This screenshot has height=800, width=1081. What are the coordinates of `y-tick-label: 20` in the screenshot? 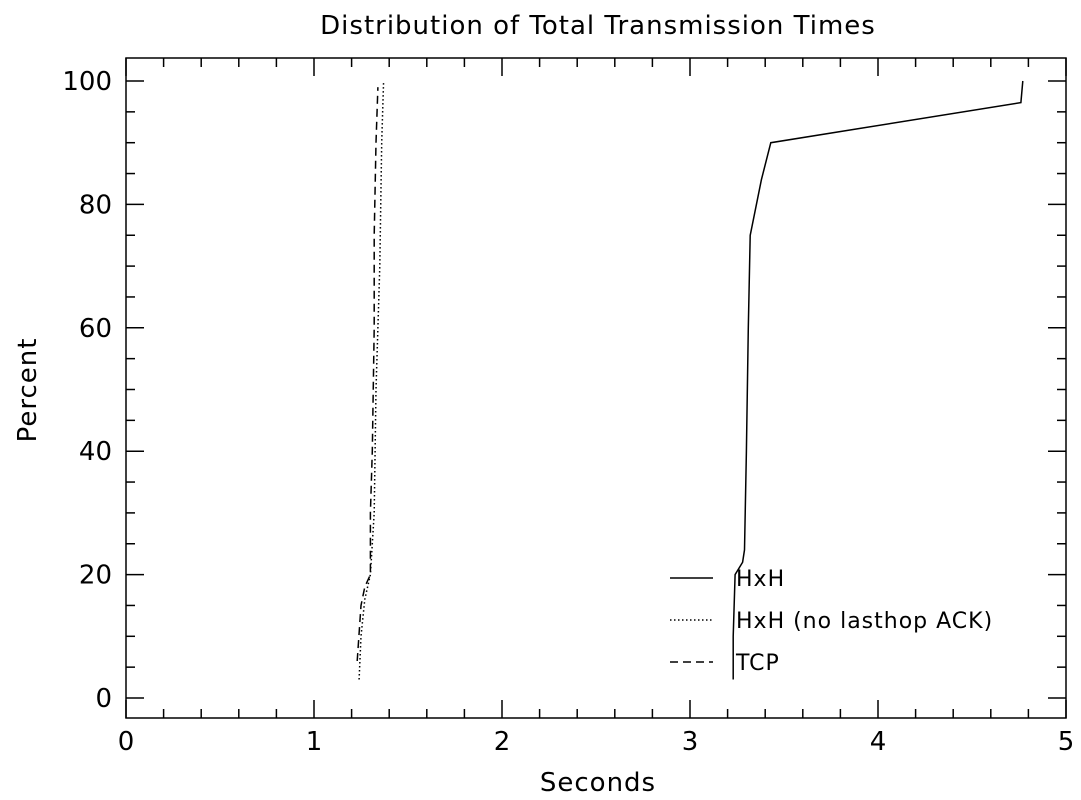 It's located at (95, 576).